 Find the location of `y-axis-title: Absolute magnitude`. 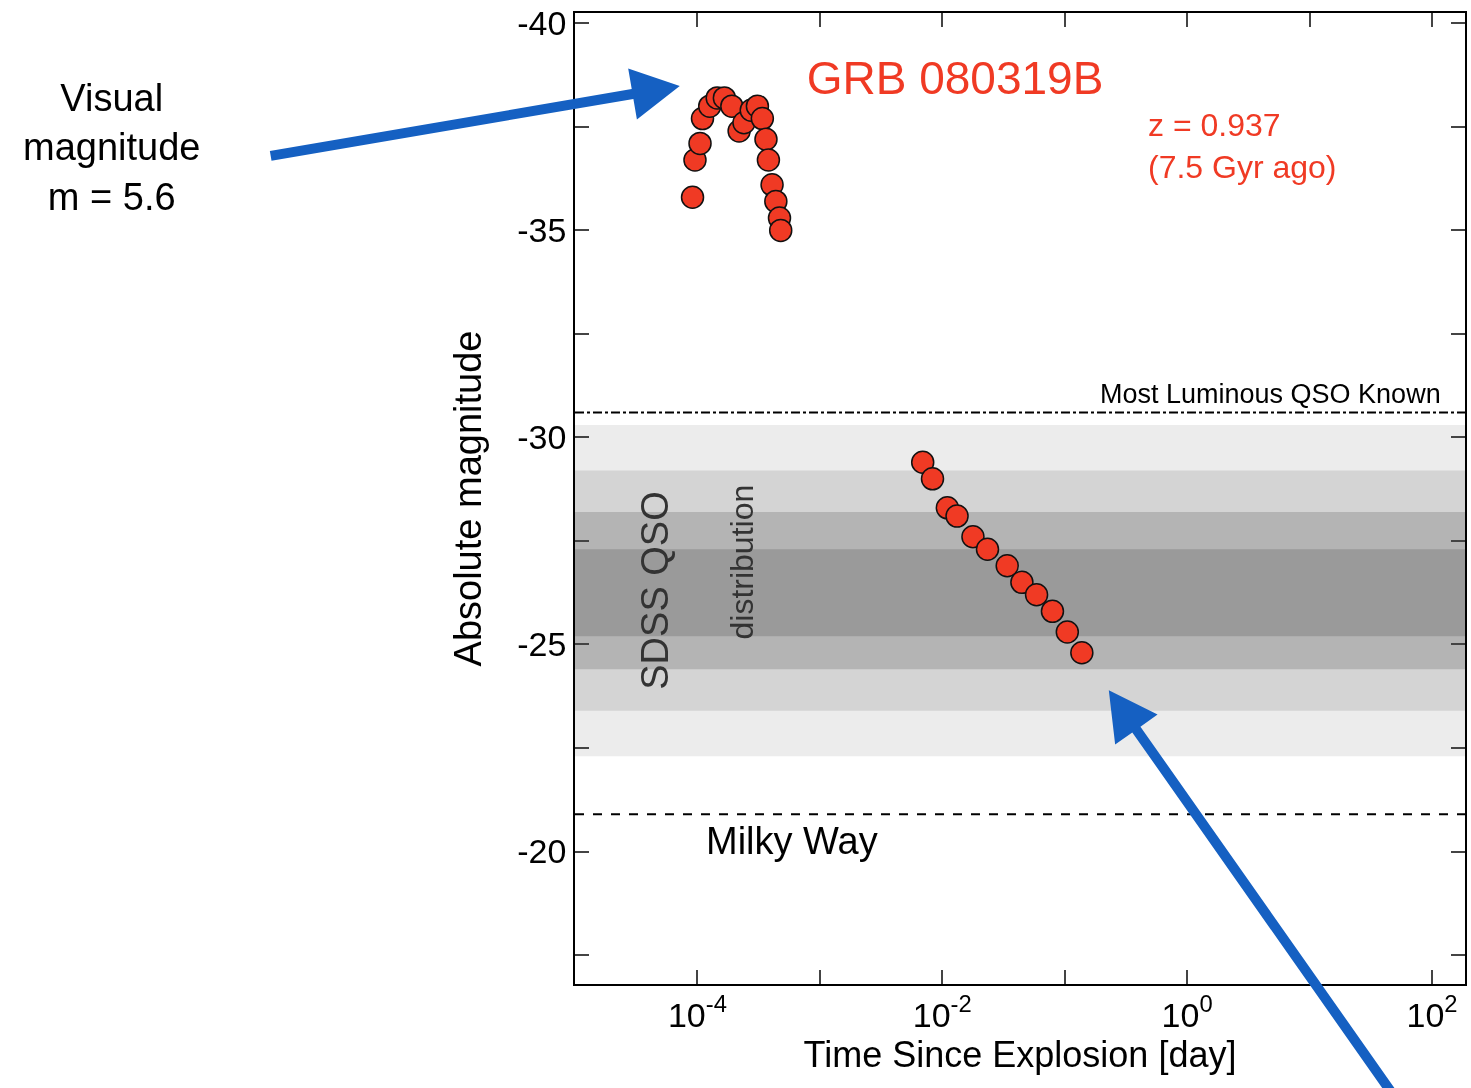

y-axis-title: Absolute magnitude is located at coordinates (468, 498).